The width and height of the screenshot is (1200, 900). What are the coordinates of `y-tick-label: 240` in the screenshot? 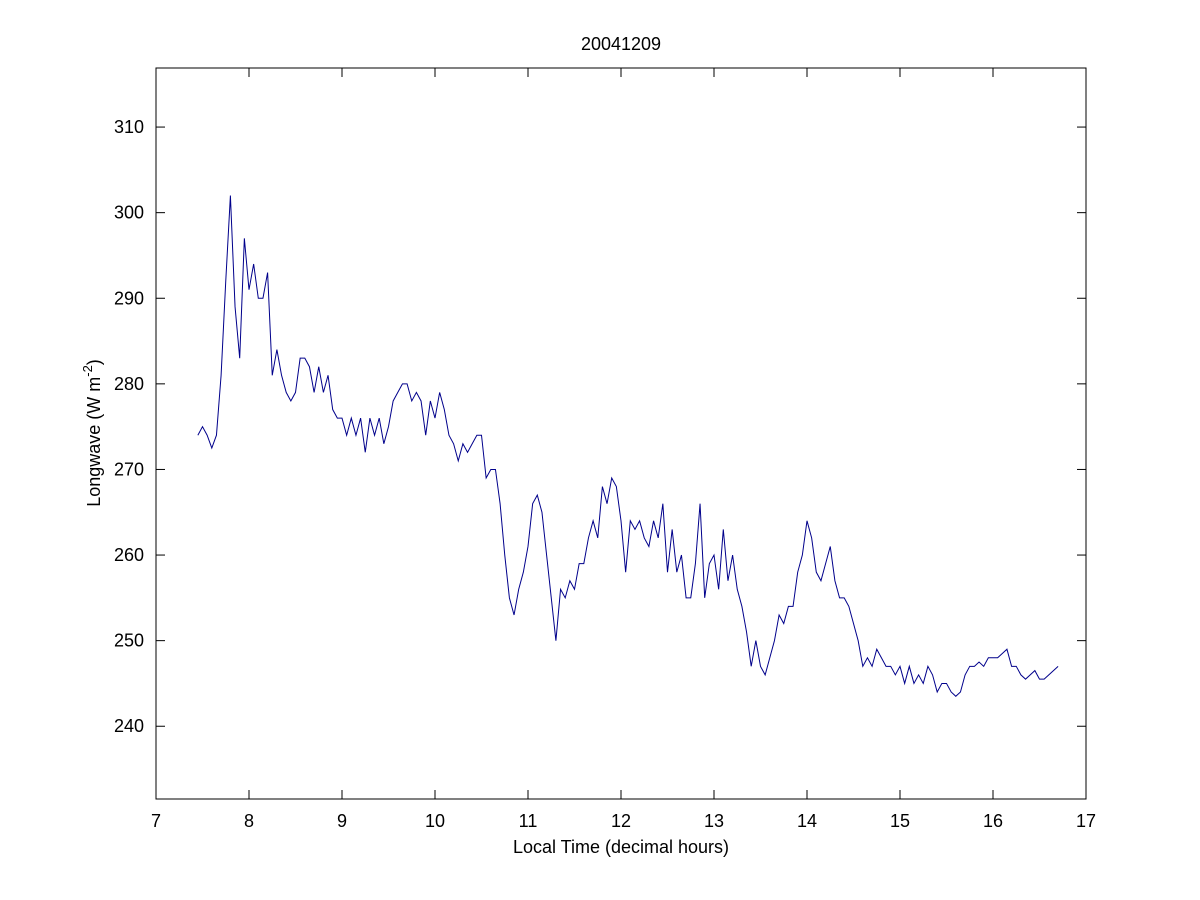 It's located at (129, 726).